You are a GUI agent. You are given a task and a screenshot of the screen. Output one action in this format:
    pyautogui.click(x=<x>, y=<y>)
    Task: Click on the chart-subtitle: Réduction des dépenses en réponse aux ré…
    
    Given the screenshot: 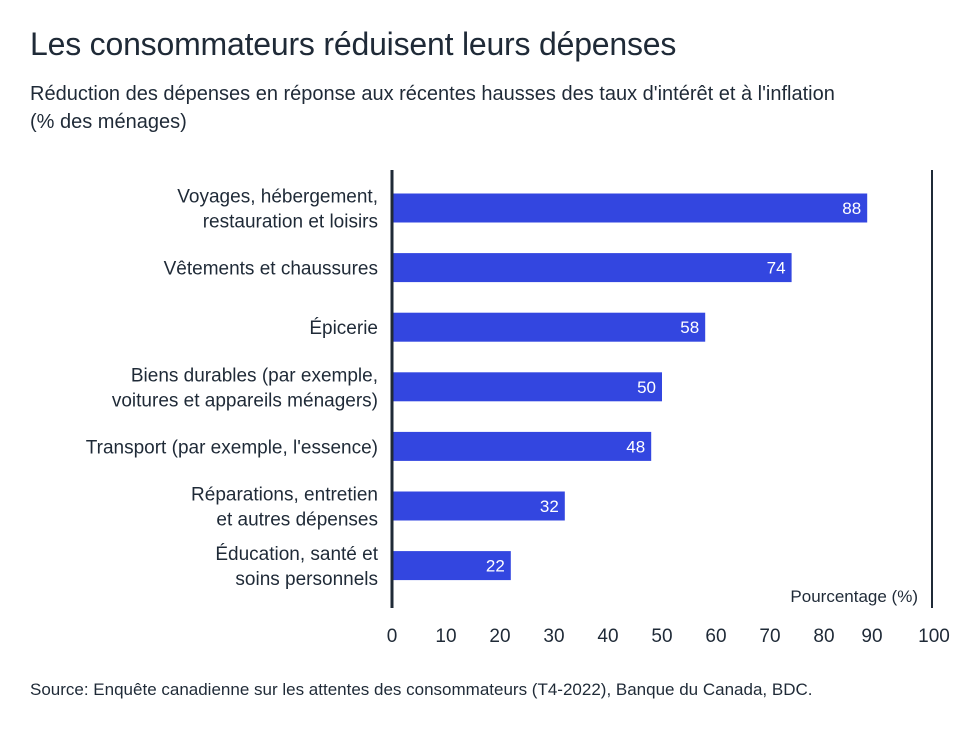 What is the action you would take?
    pyautogui.click(x=432, y=108)
    